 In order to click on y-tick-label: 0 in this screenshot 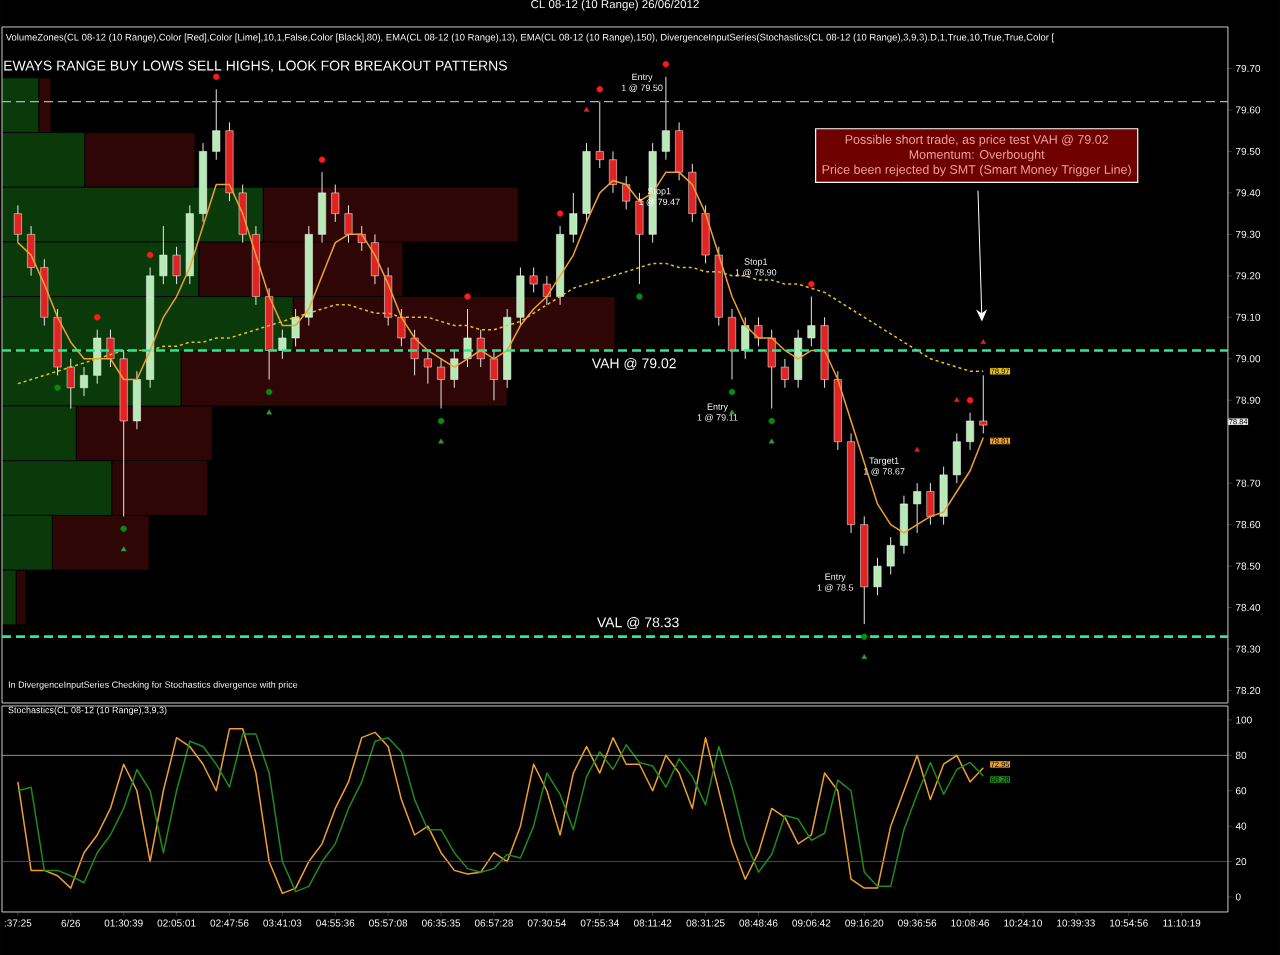, I will do `click(1238, 897)`.